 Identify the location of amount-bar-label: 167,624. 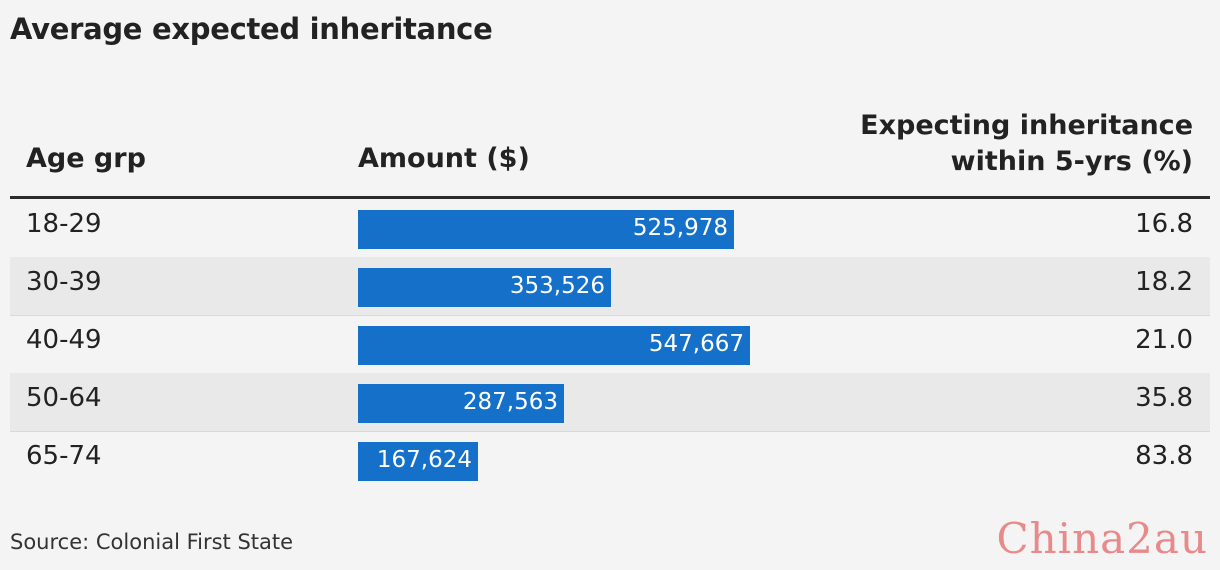
(424, 460).